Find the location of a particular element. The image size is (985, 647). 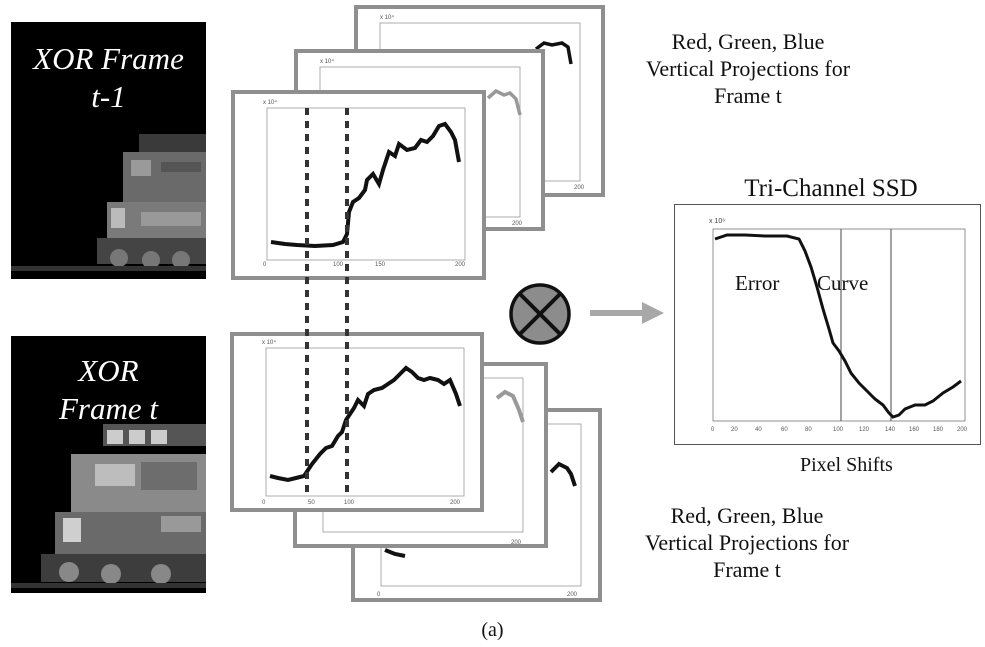

top-caption-line2: Vertical Projections for is located at coordinates (748, 68).